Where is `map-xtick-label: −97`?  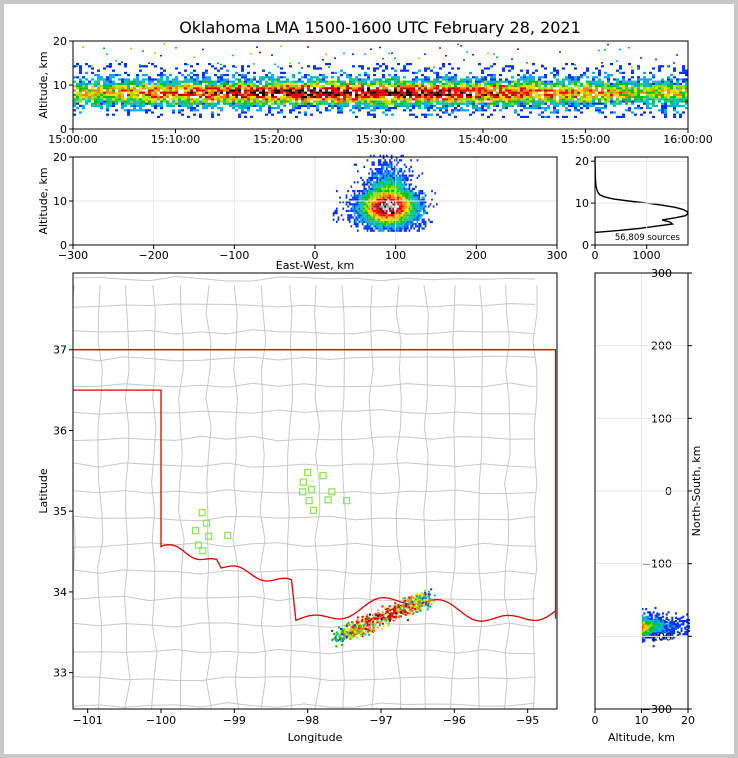
map-xtick-label: −97 is located at coordinates (380, 720).